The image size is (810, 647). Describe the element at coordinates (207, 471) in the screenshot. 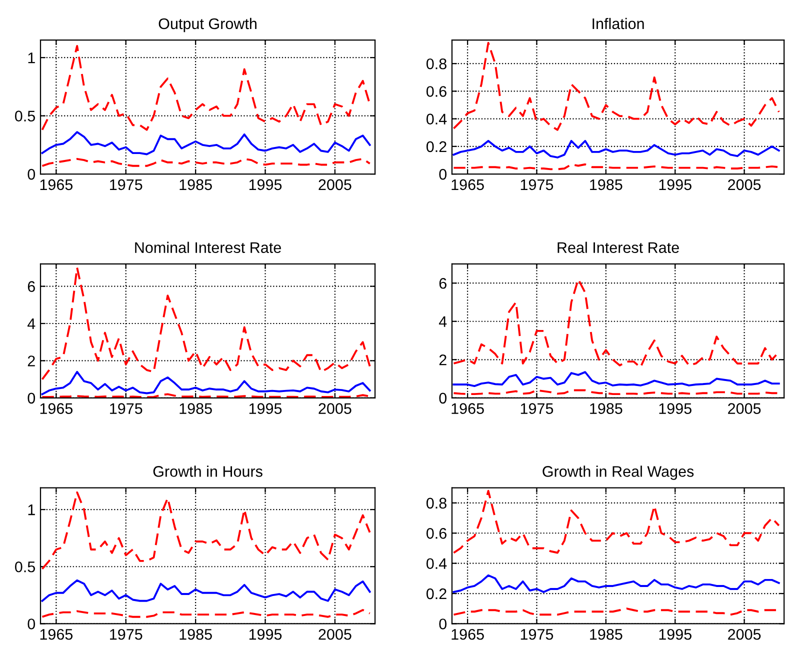

I see `chart-title: Growth in Hours` at that location.